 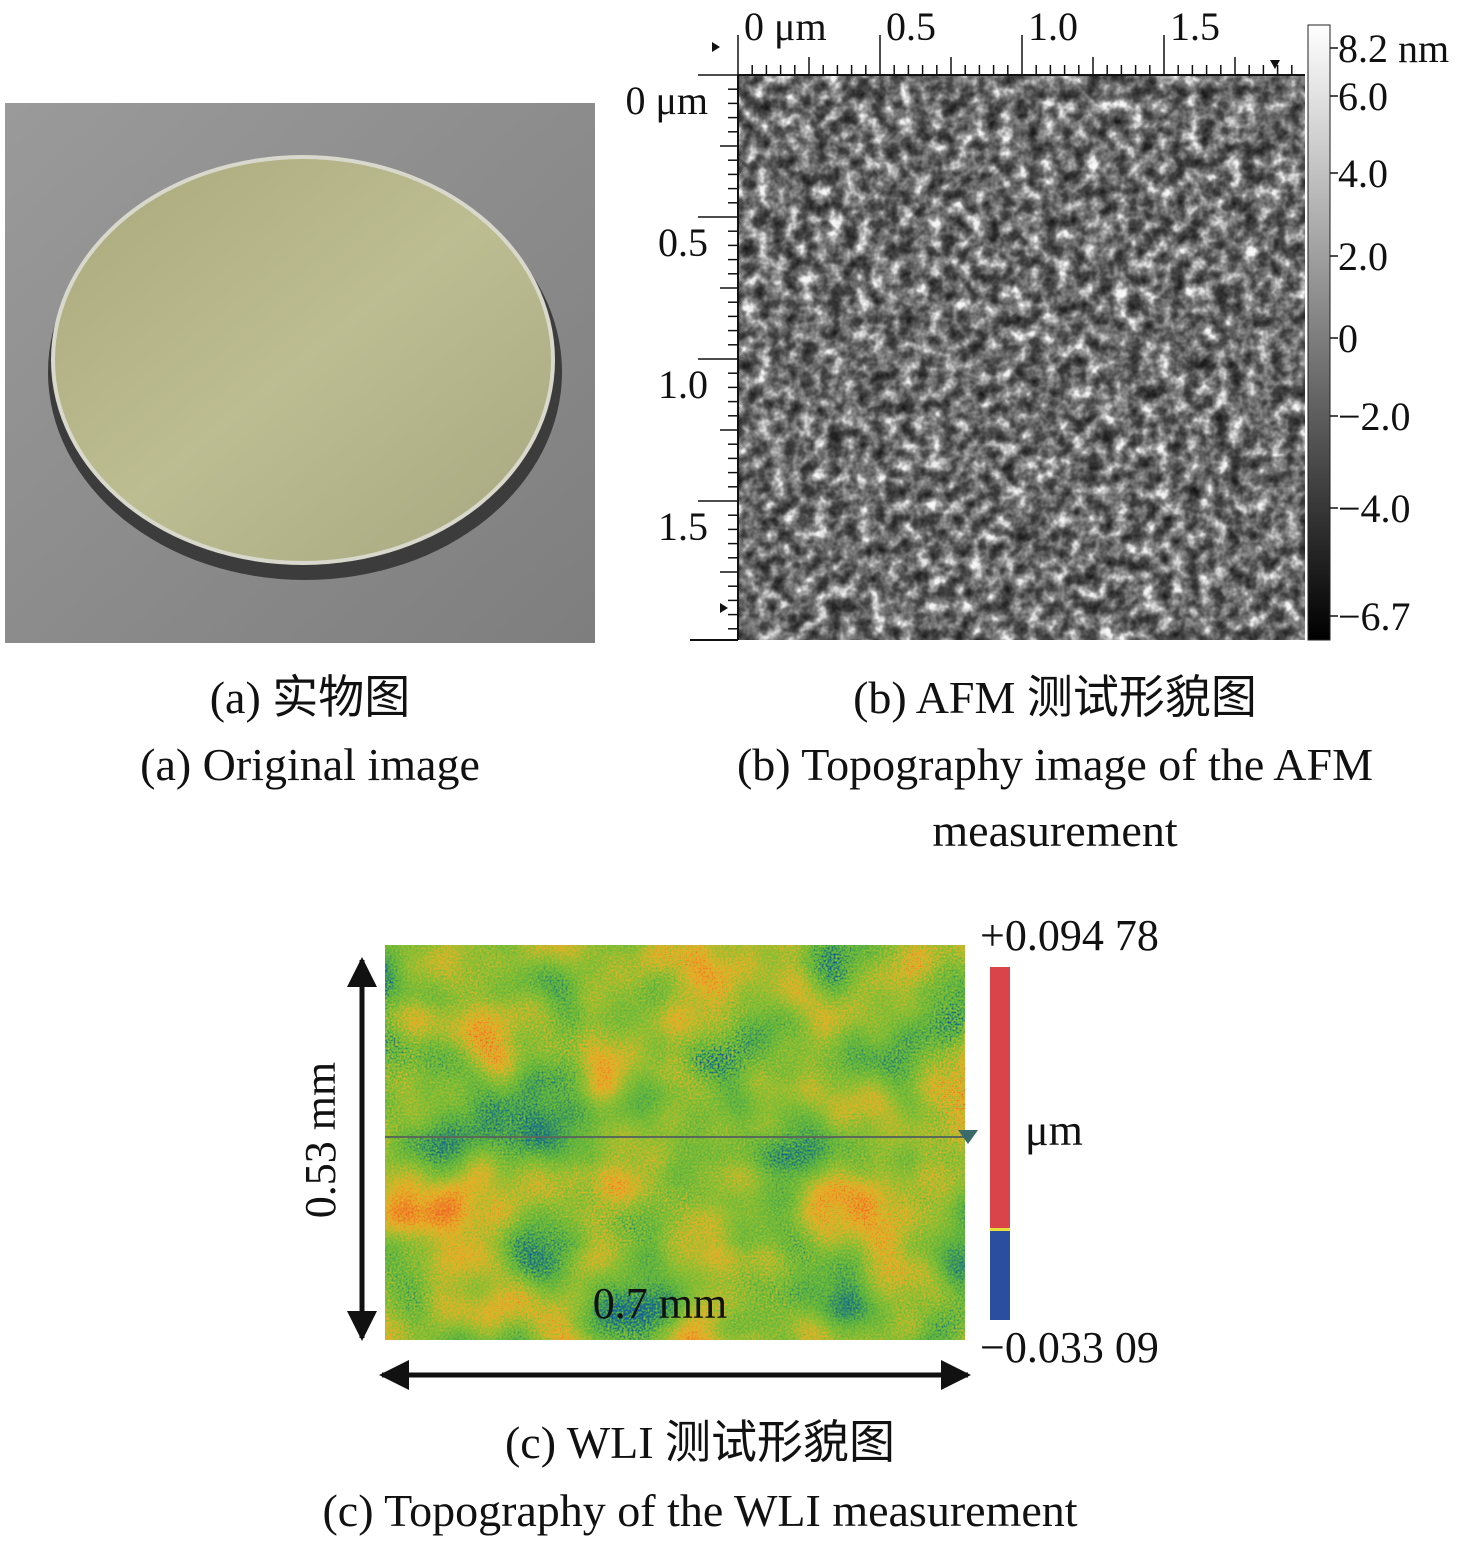 I want to click on x-tick-label: 1.0, so click(x=1053, y=26).